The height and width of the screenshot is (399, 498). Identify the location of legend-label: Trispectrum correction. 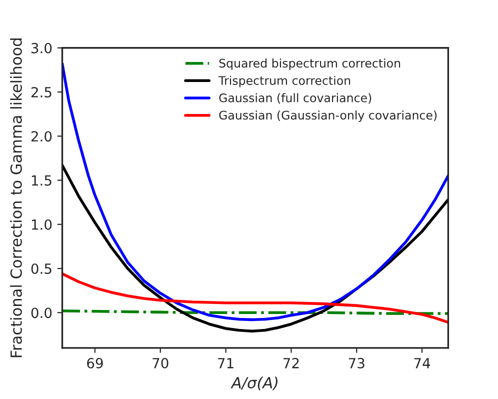
(284, 82).